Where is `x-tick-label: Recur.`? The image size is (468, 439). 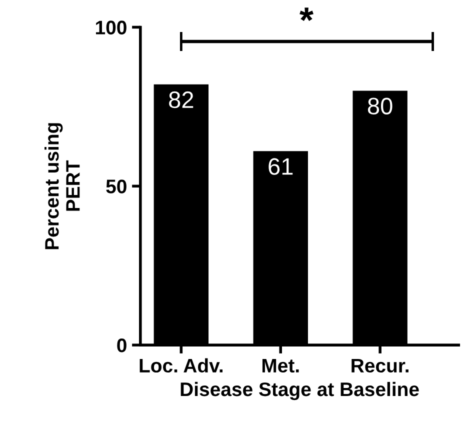
x-tick-label: Recur. is located at coordinates (380, 365).